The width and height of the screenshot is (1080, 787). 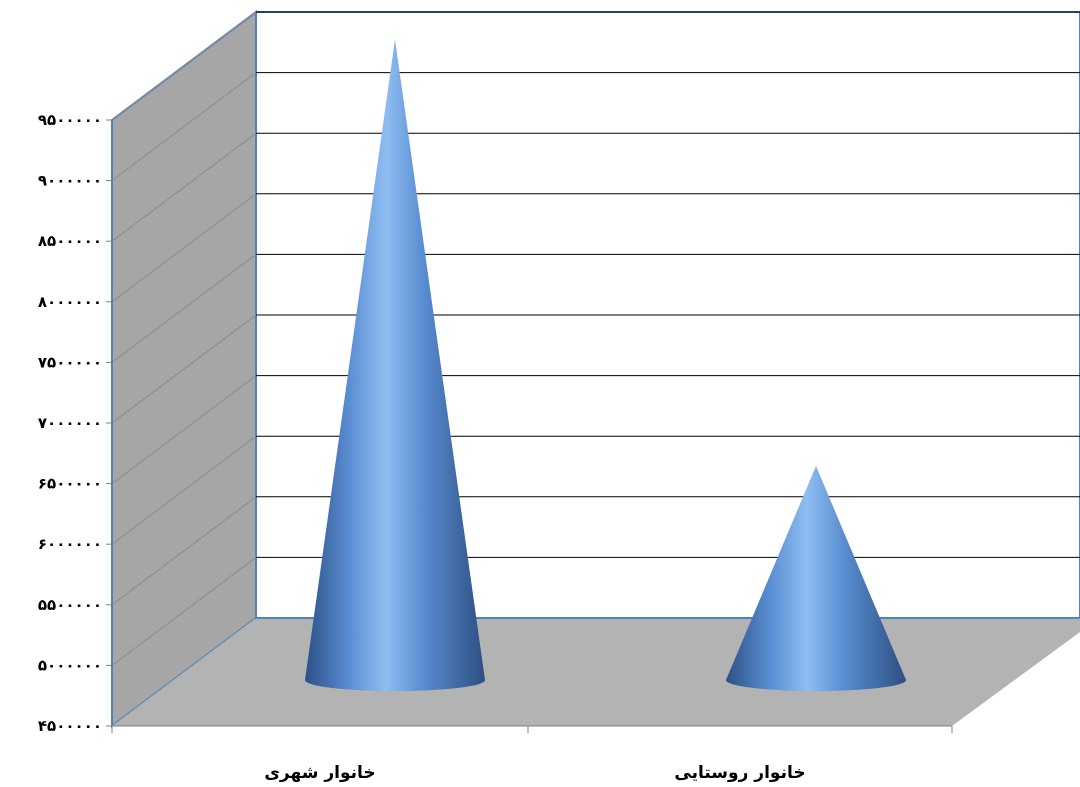 I want to click on floor, so click(x=596, y=672).